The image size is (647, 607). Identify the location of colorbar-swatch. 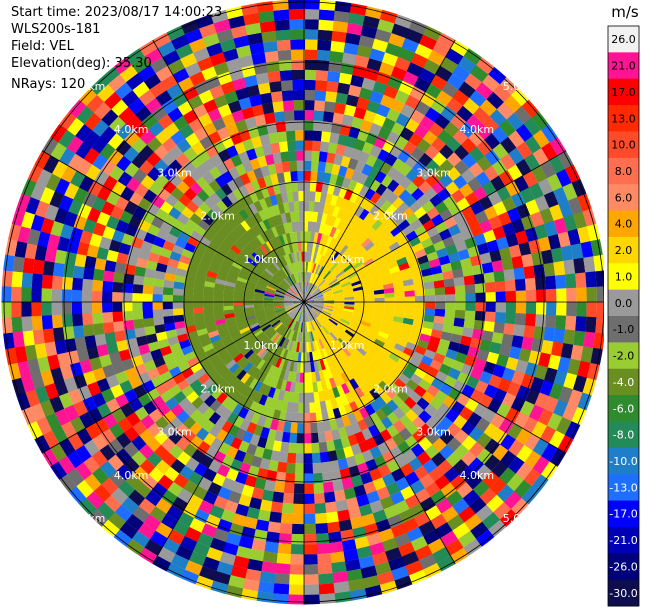
(623, 171).